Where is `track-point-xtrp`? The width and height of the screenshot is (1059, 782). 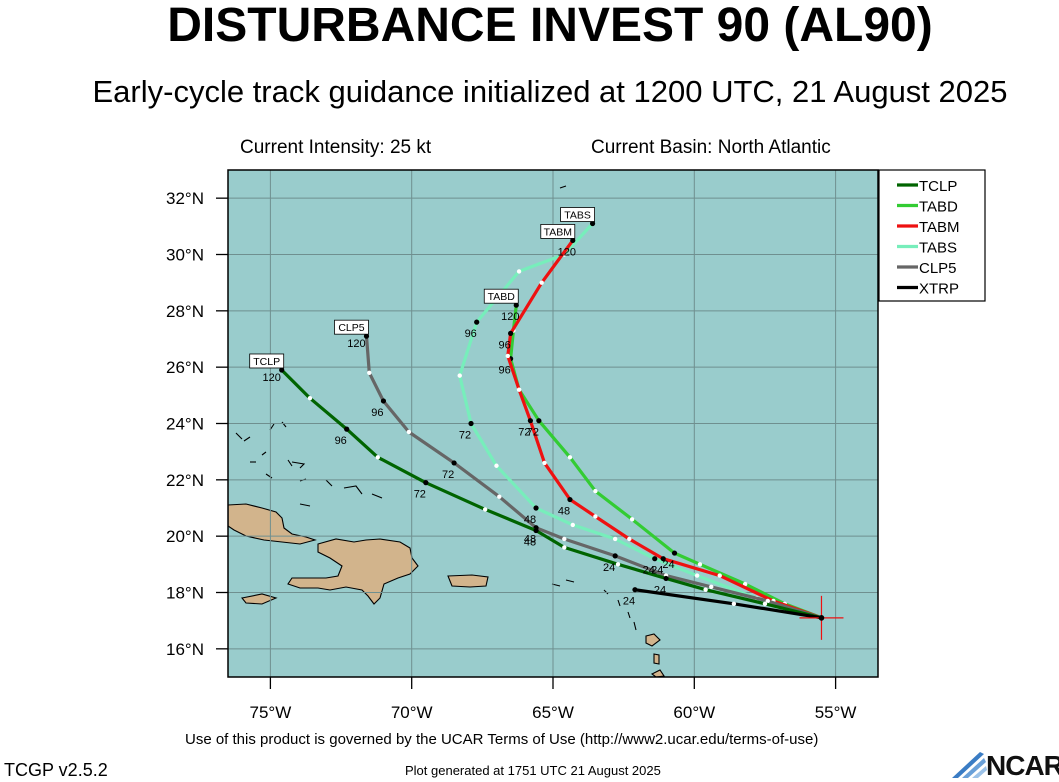
track-point-xtrp is located at coordinates (635, 590).